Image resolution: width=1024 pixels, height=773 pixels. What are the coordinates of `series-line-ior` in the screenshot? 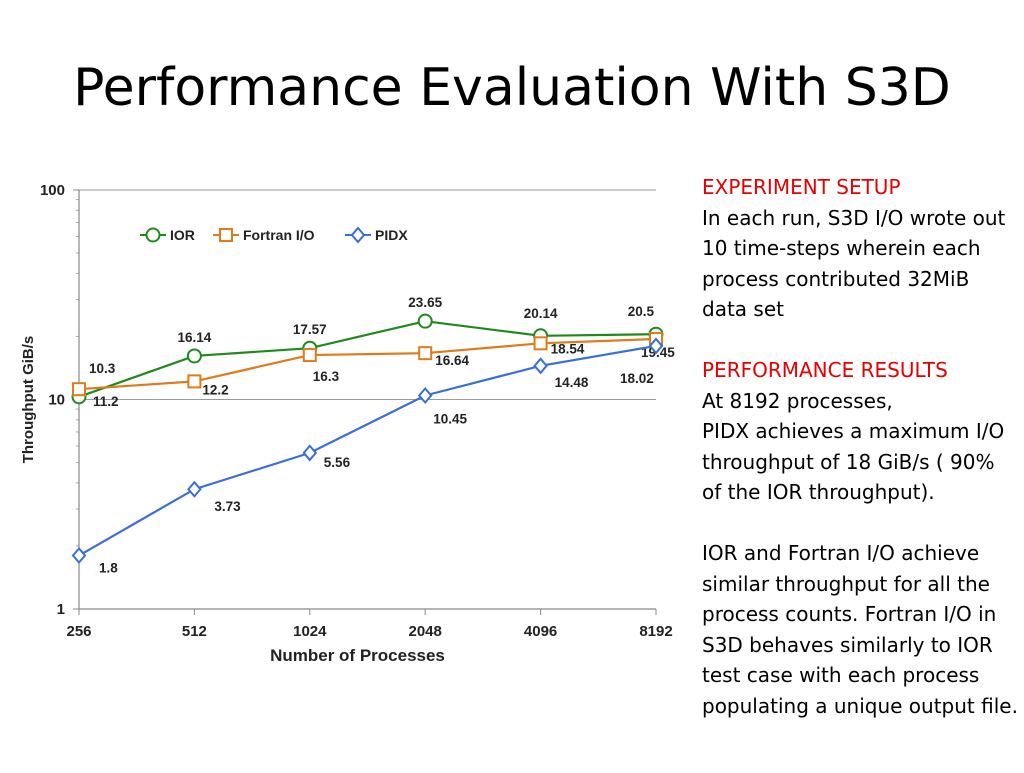 It's located at (367, 359).